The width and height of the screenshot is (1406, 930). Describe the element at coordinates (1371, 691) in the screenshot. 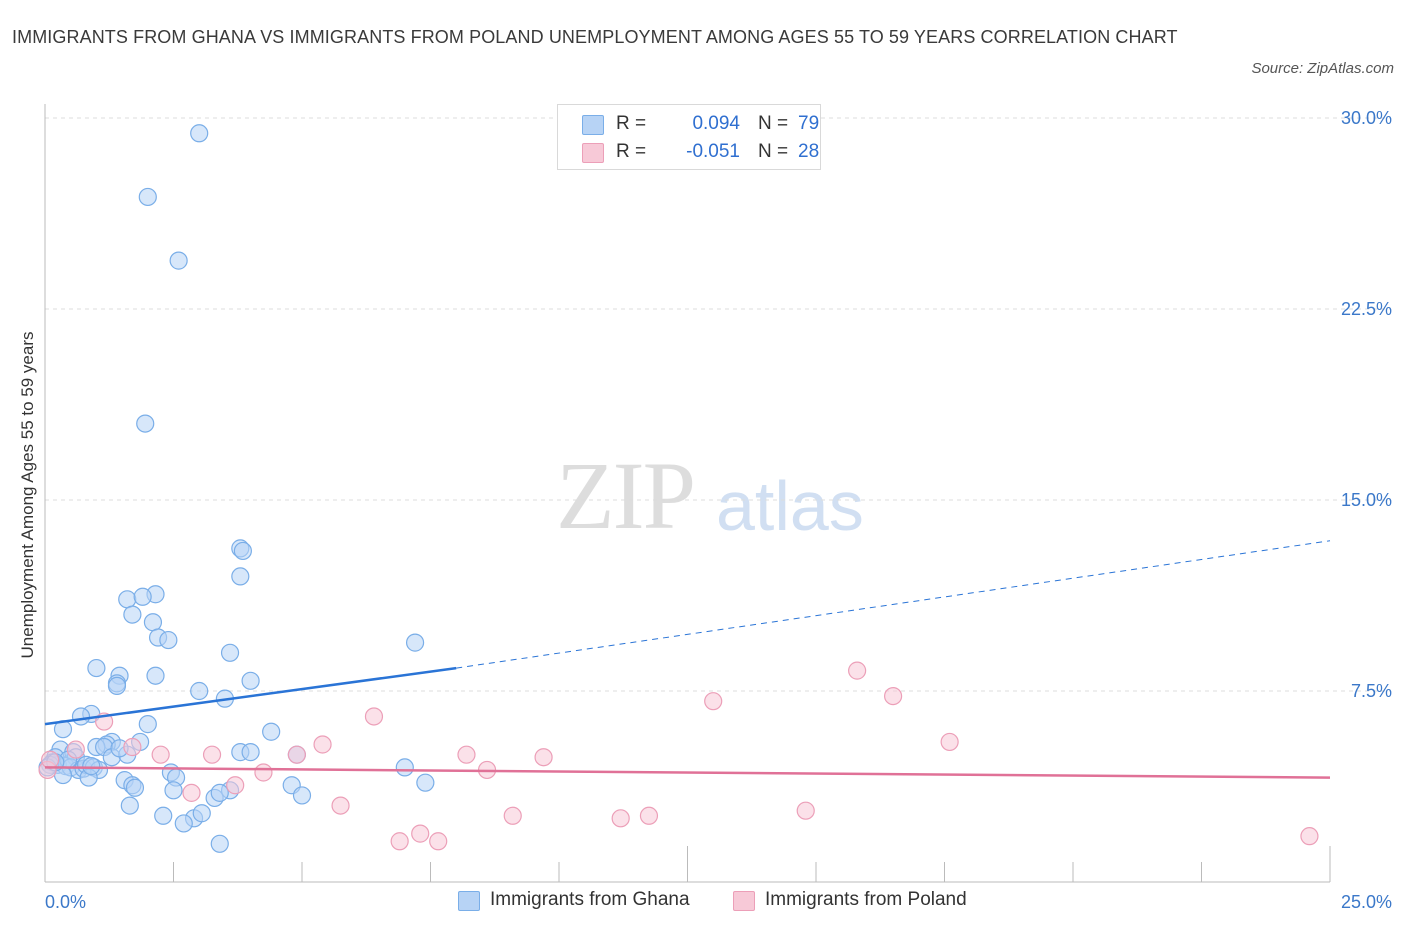

I see `y-tick-label: 7.5%` at that location.